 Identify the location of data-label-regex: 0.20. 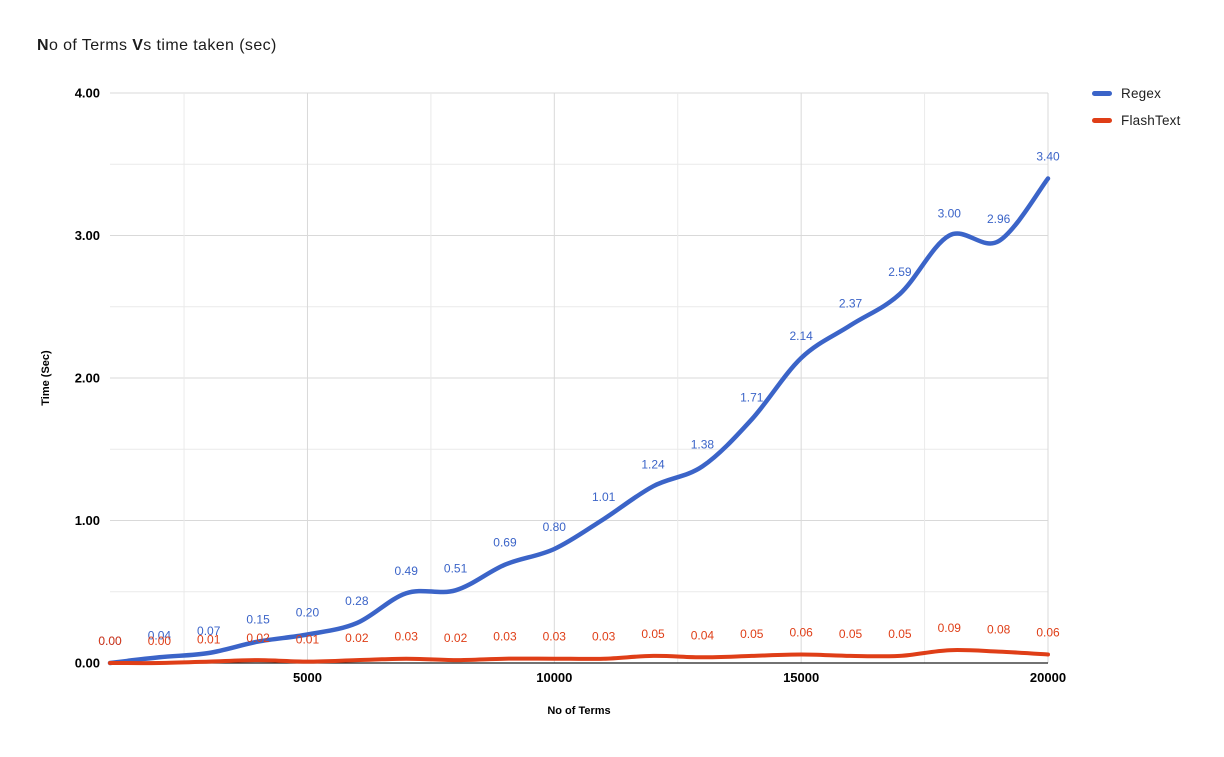
(308, 613).